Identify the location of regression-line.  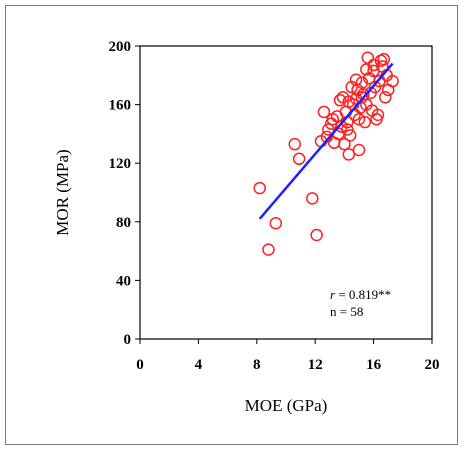
(326, 141).